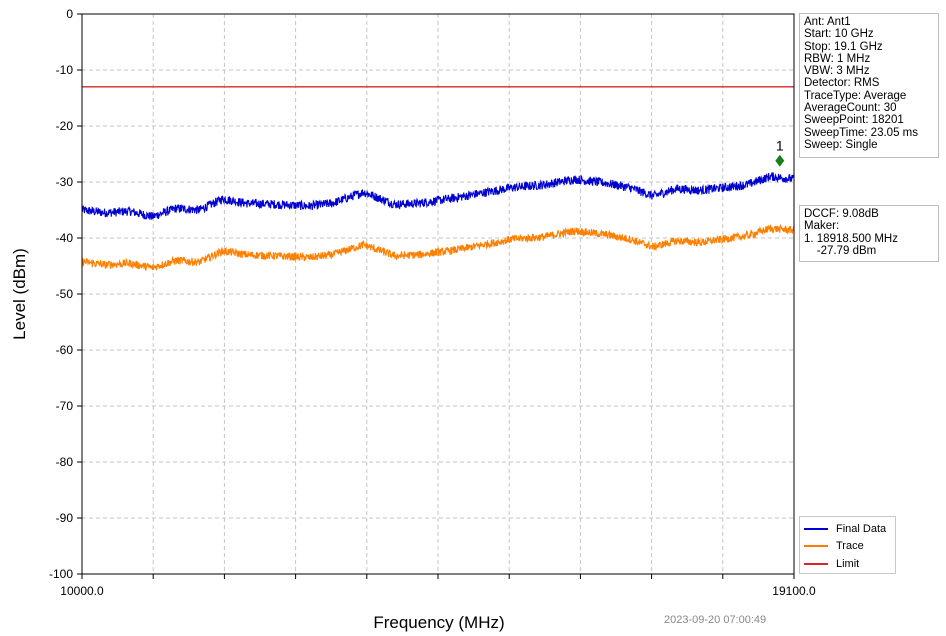  Describe the element at coordinates (65, 126) in the screenshot. I see `y-tick-label: -20` at that location.